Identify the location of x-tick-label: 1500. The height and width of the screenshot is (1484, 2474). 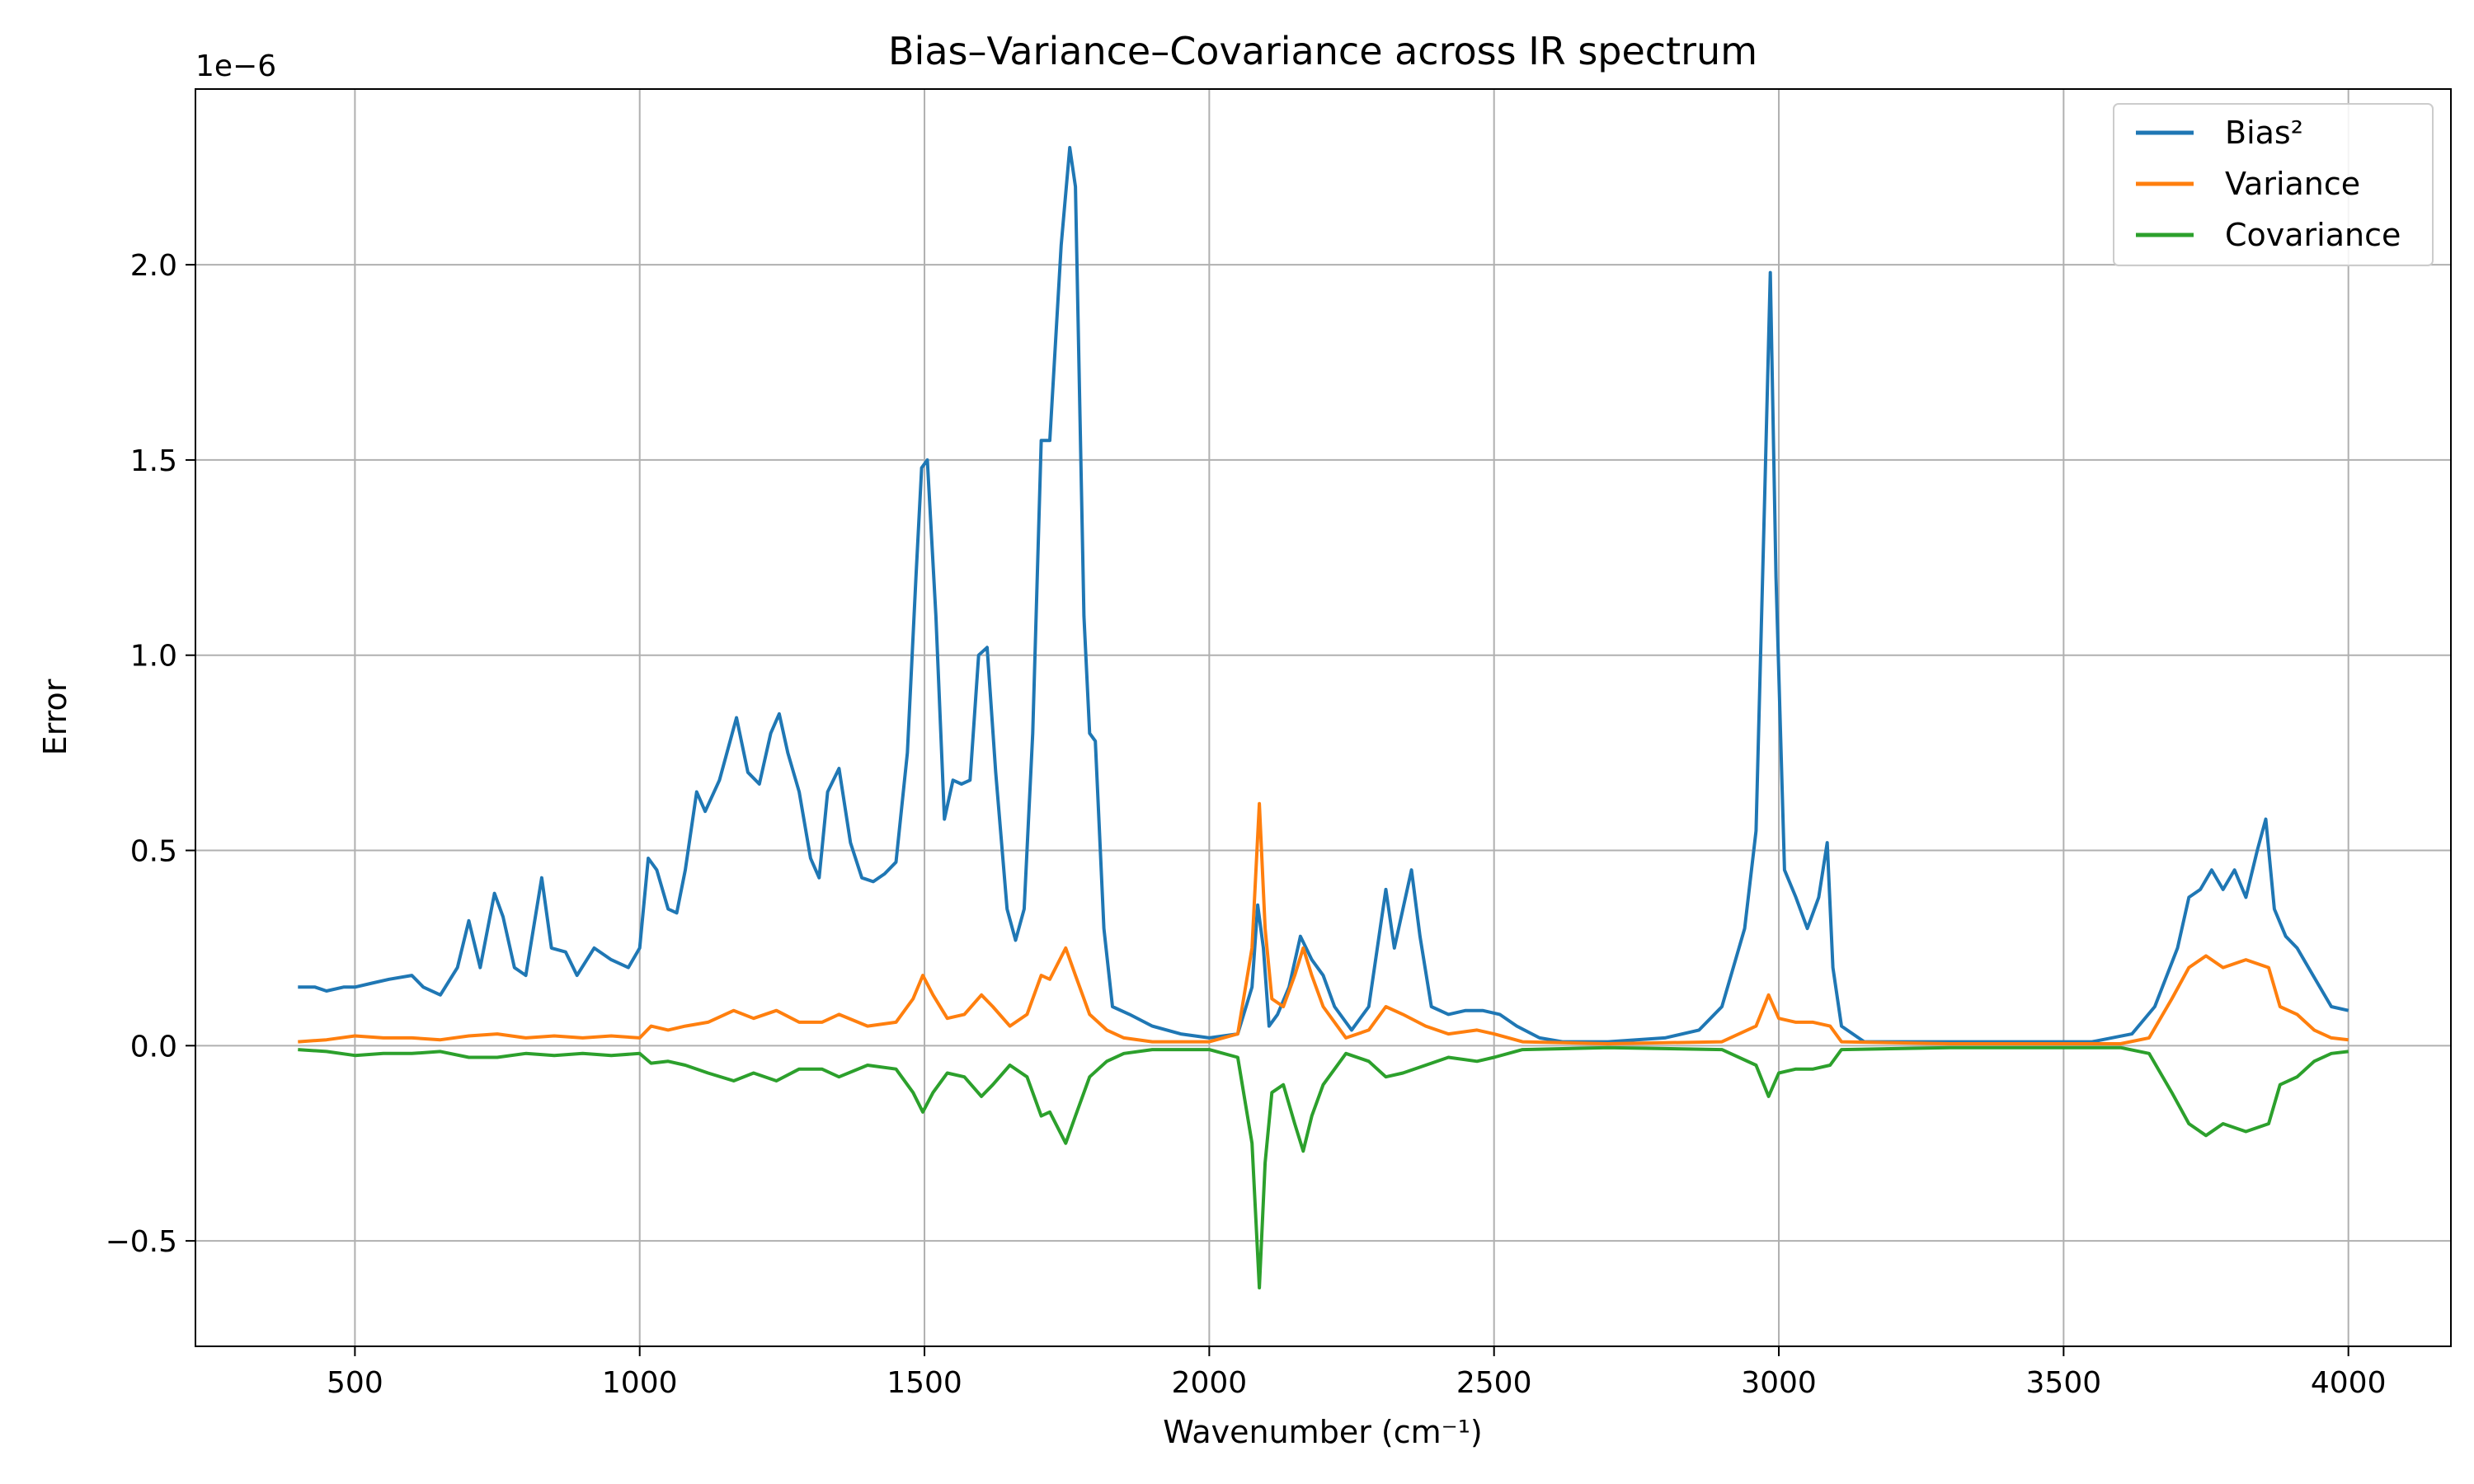
(924, 1383).